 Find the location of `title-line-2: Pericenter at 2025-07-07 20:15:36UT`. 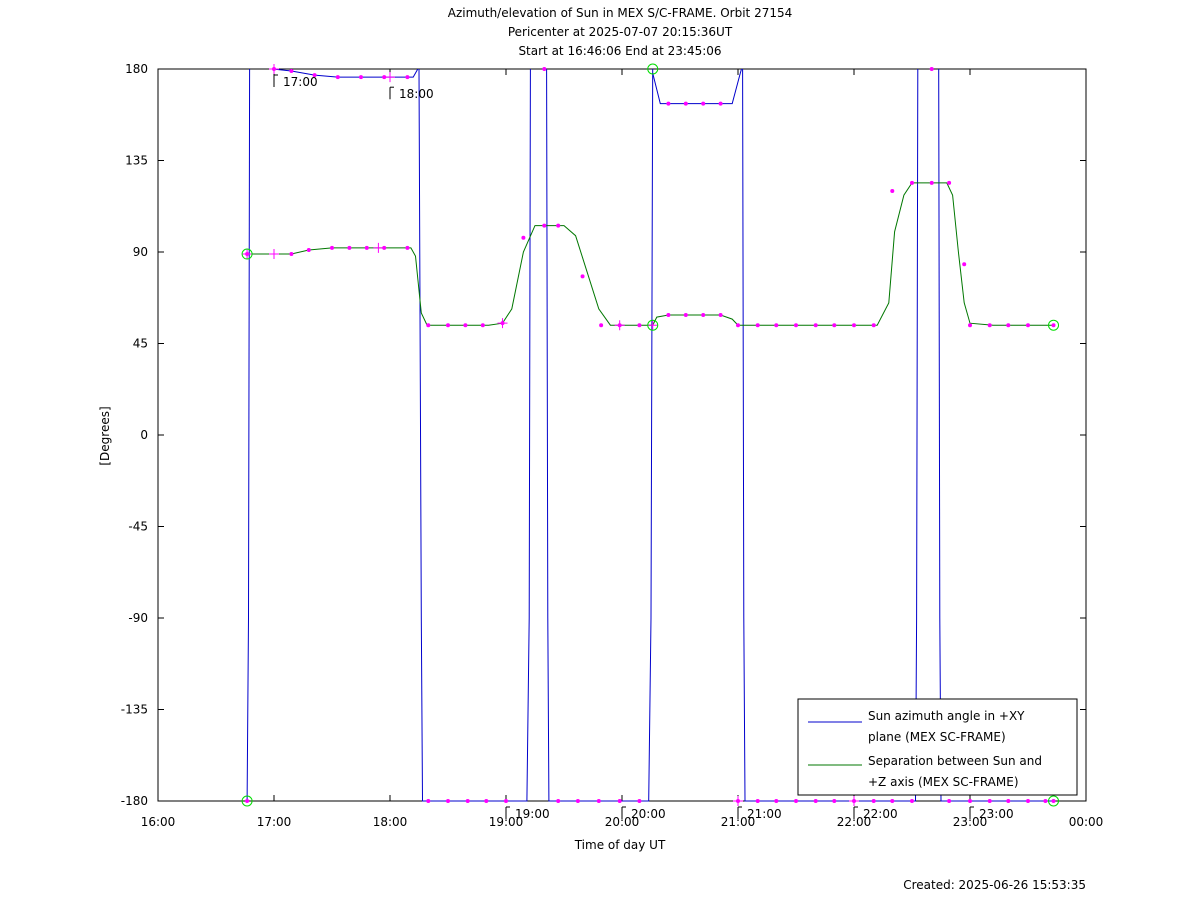

title-line-2: Pericenter at 2025-07-07 20:15:36UT is located at coordinates (620, 32).